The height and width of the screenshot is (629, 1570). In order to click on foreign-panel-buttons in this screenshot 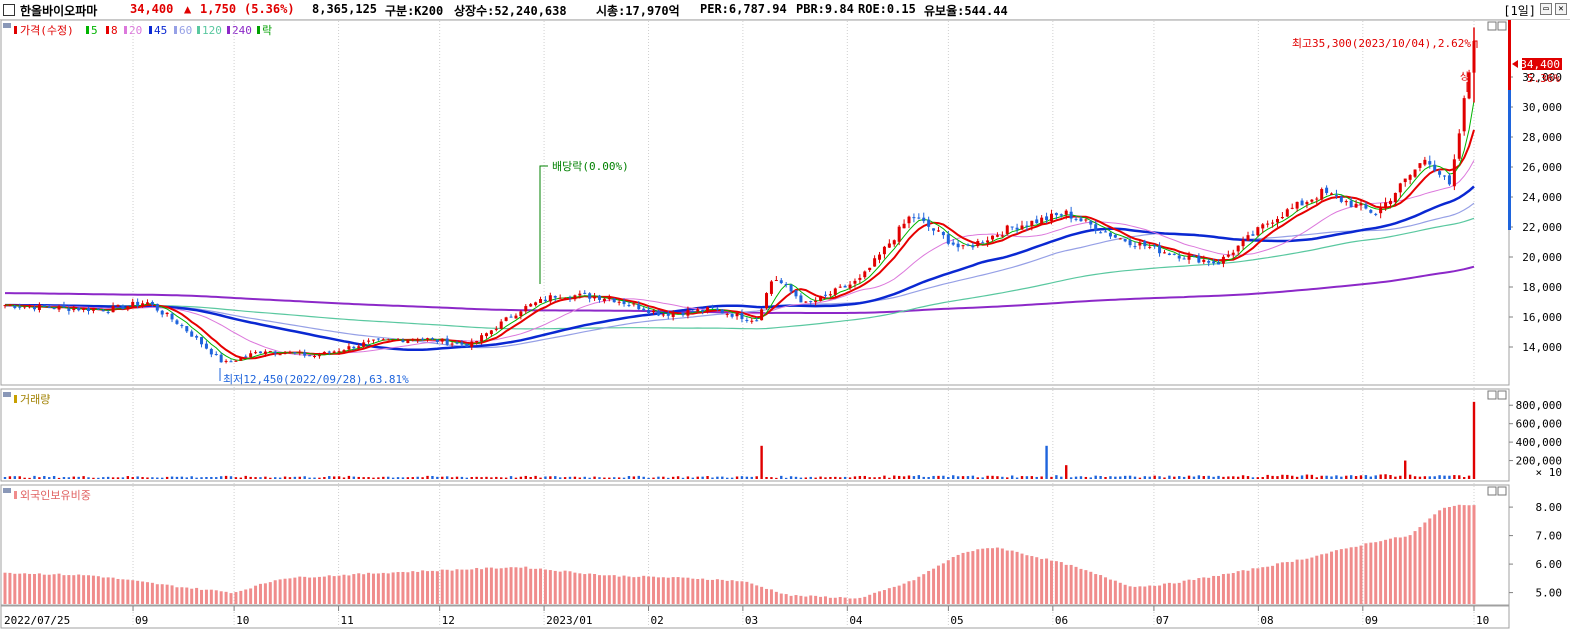, I will do `click(1497, 491)`.